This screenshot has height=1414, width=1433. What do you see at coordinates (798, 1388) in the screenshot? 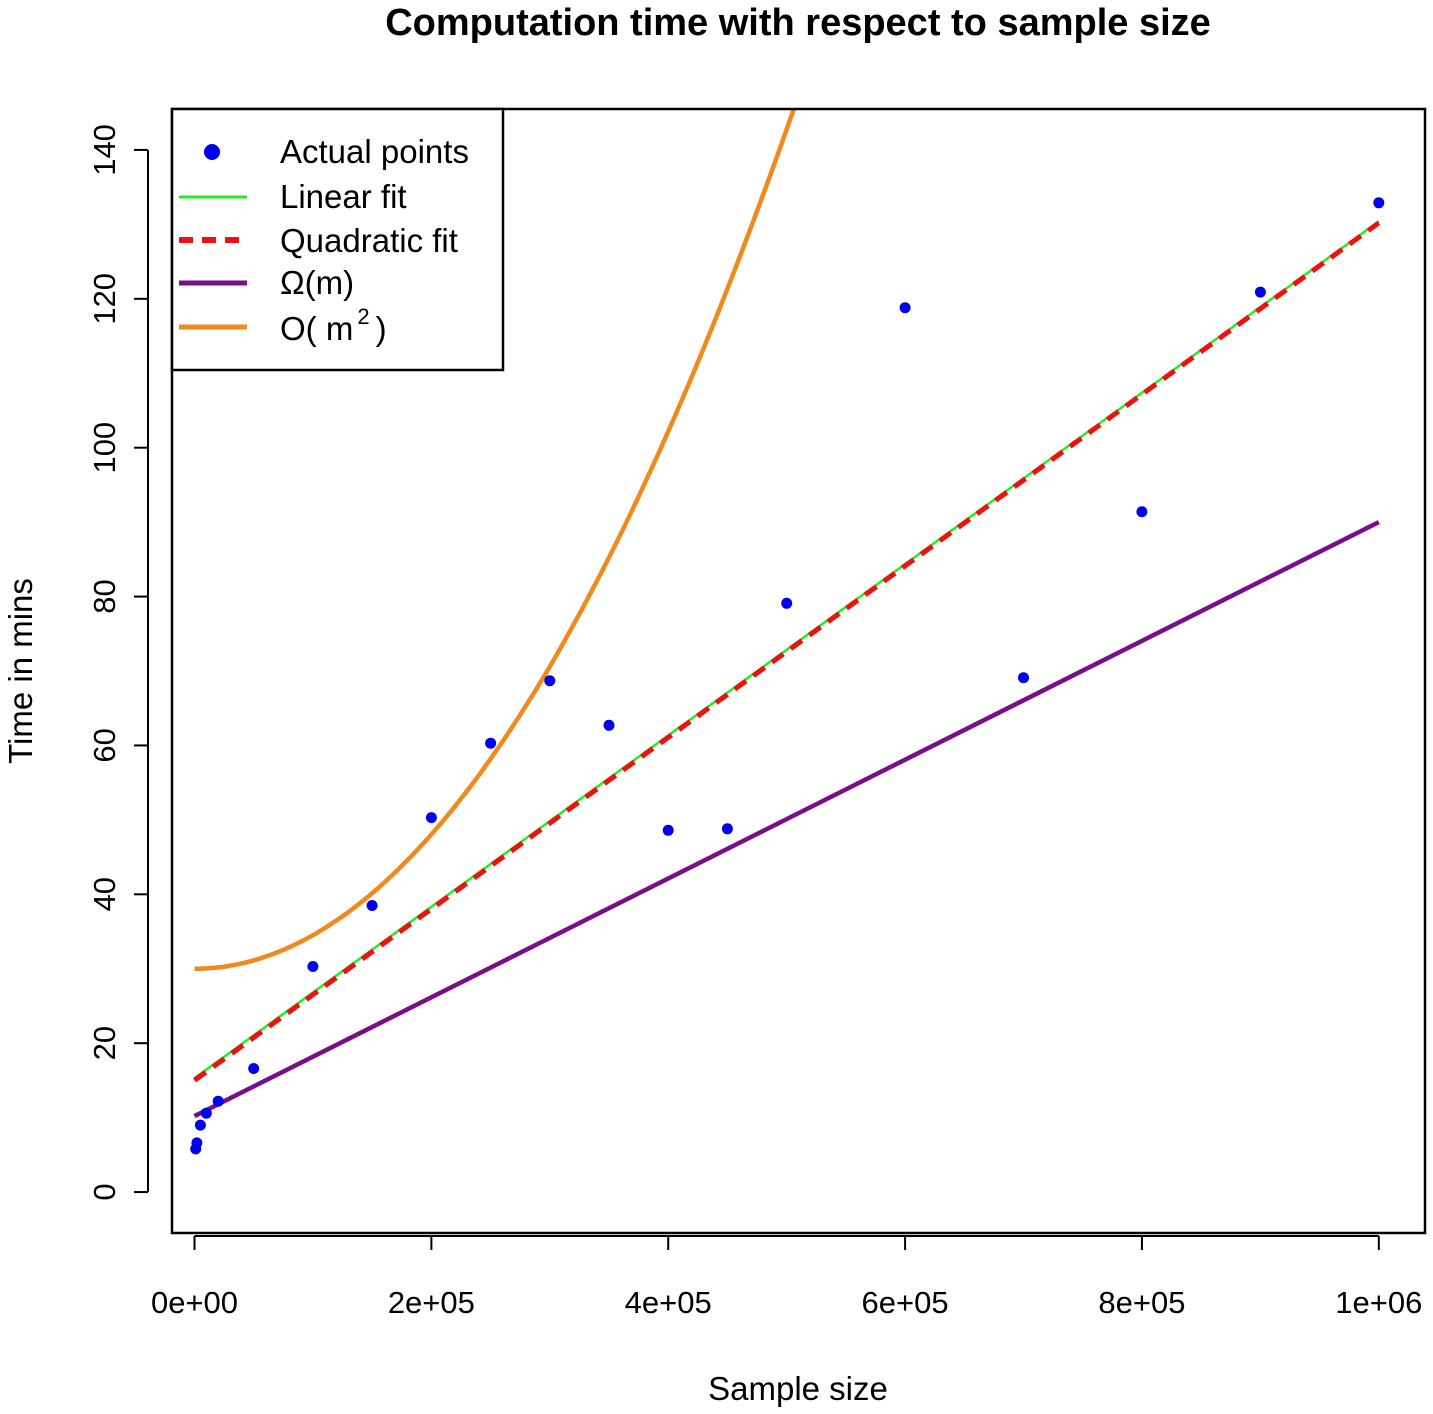
I see `x-axis-label: Sample size` at bounding box center [798, 1388].